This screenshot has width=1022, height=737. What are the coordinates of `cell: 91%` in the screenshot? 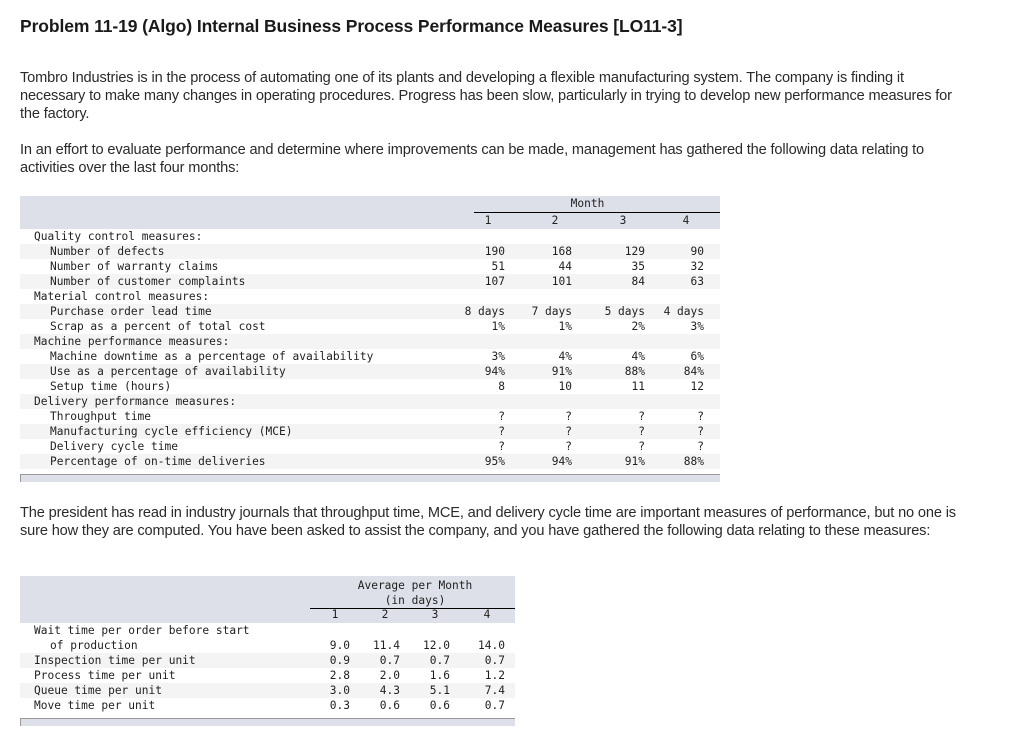 It's located at (634, 461).